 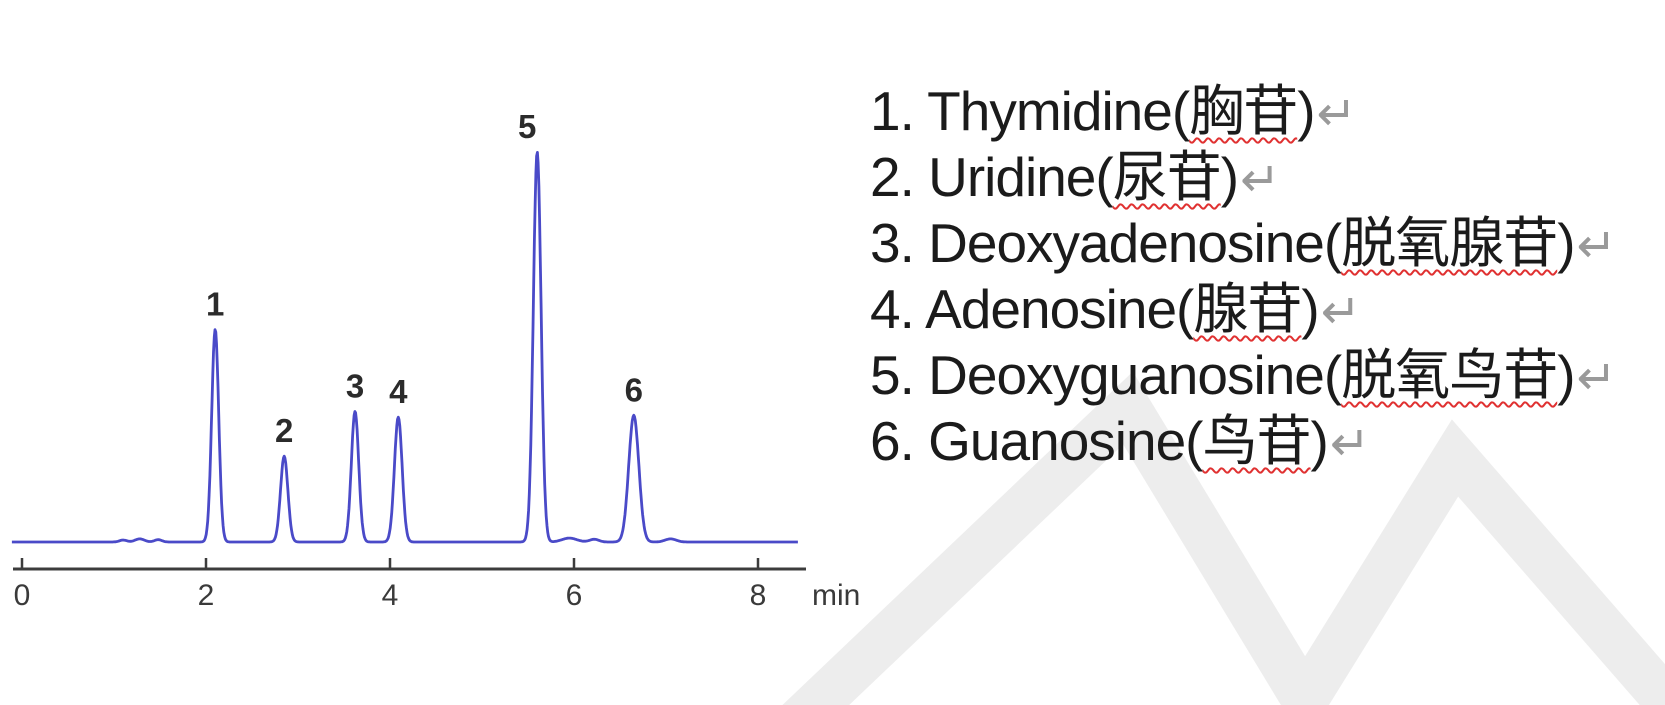 I want to click on list-item: 6. Guanosine(鸟苷)↵, so click(x=1243, y=441).